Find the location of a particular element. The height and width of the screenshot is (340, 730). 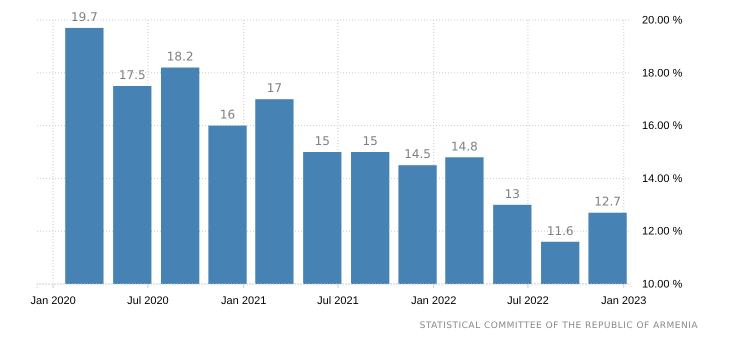

data-label: 18.2 is located at coordinates (180, 57).